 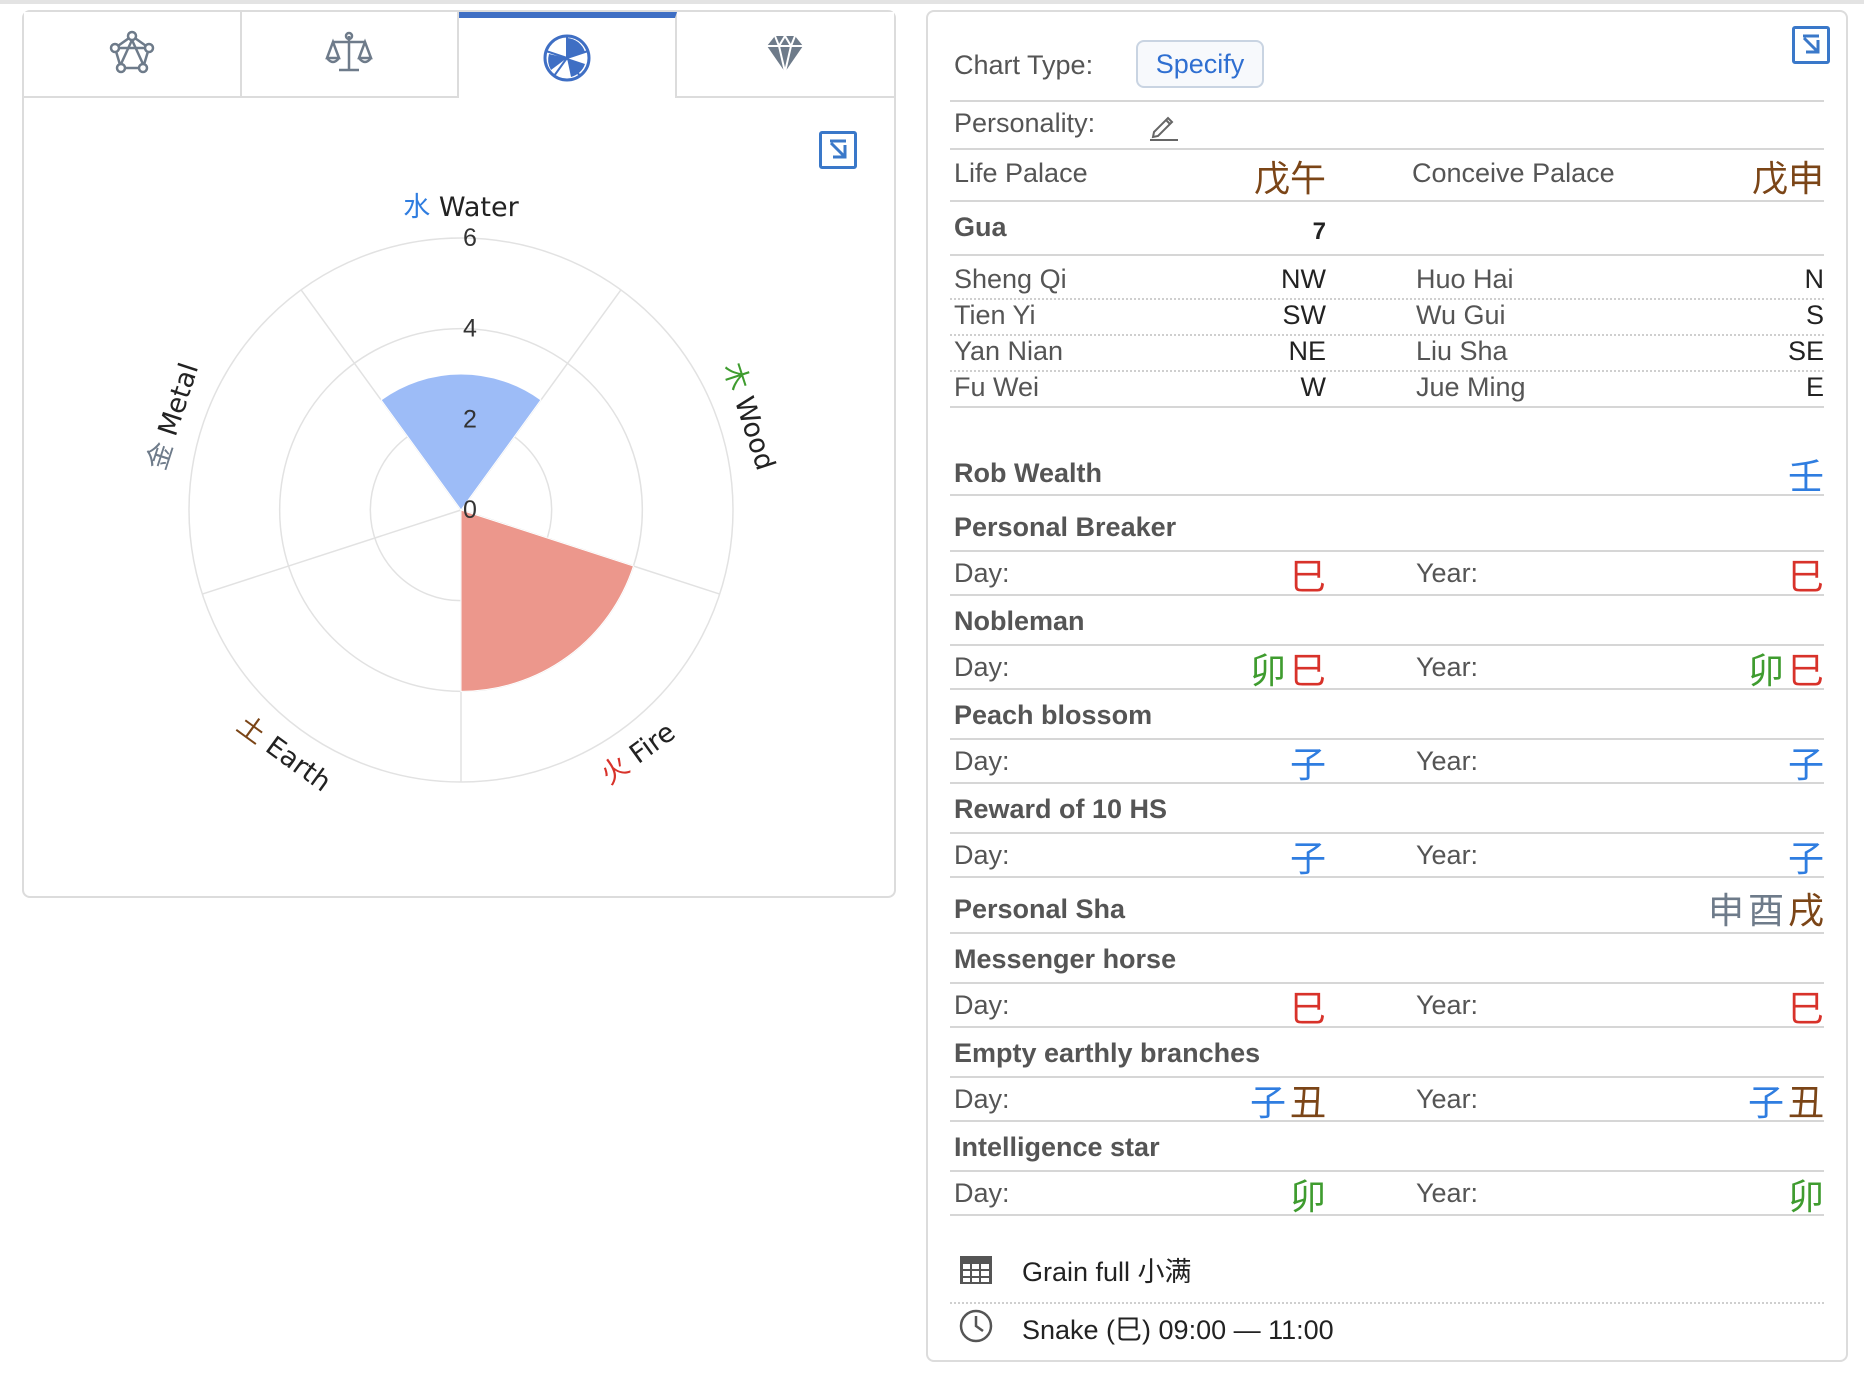 I want to click on category-label: 土 Earth, so click(x=284, y=753).